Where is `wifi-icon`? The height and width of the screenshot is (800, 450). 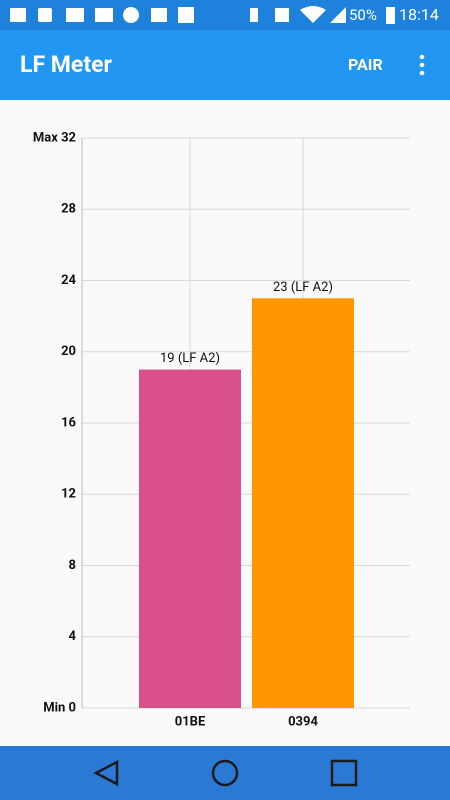
wifi-icon is located at coordinates (313, 14).